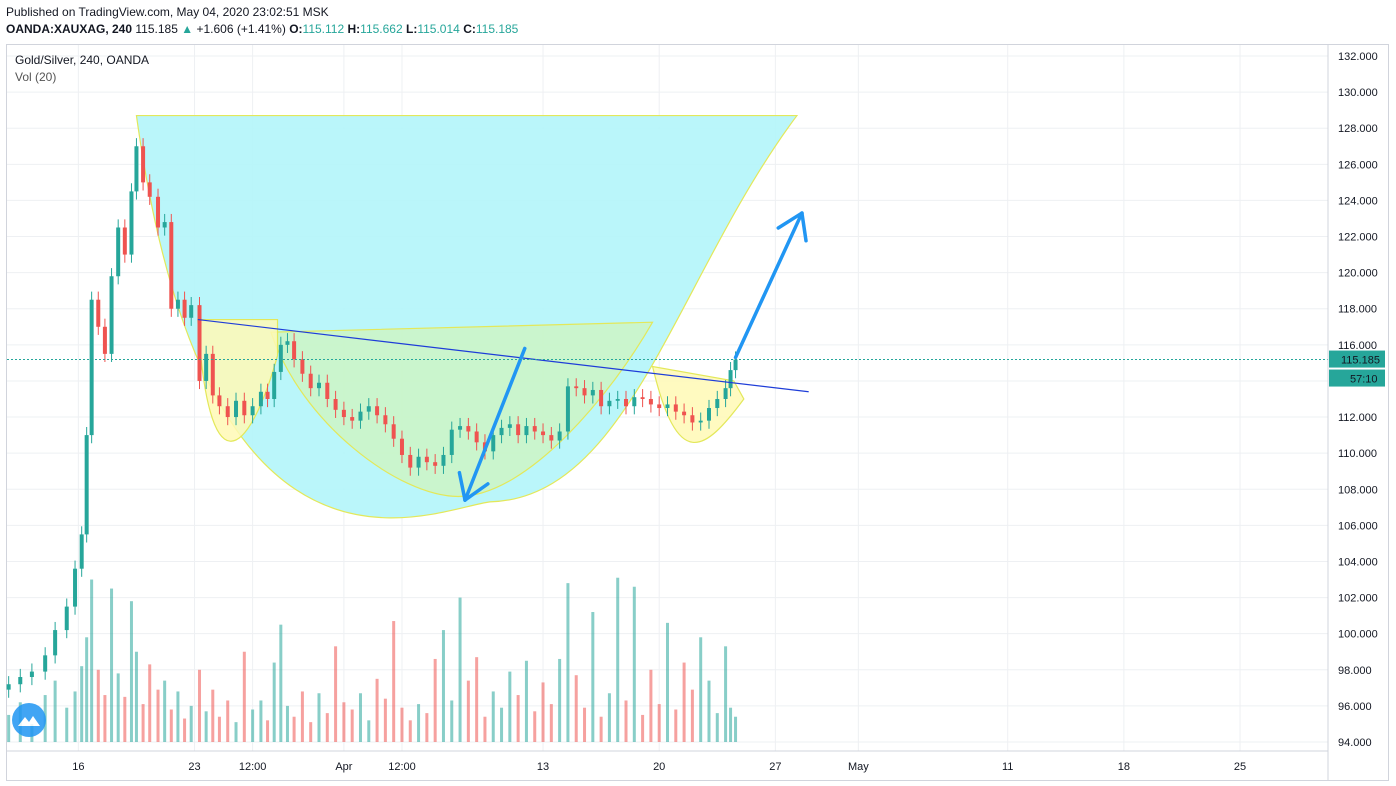  What do you see at coordinates (1240, 767) in the screenshot?
I see `x-tick-label: 25` at bounding box center [1240, 767].